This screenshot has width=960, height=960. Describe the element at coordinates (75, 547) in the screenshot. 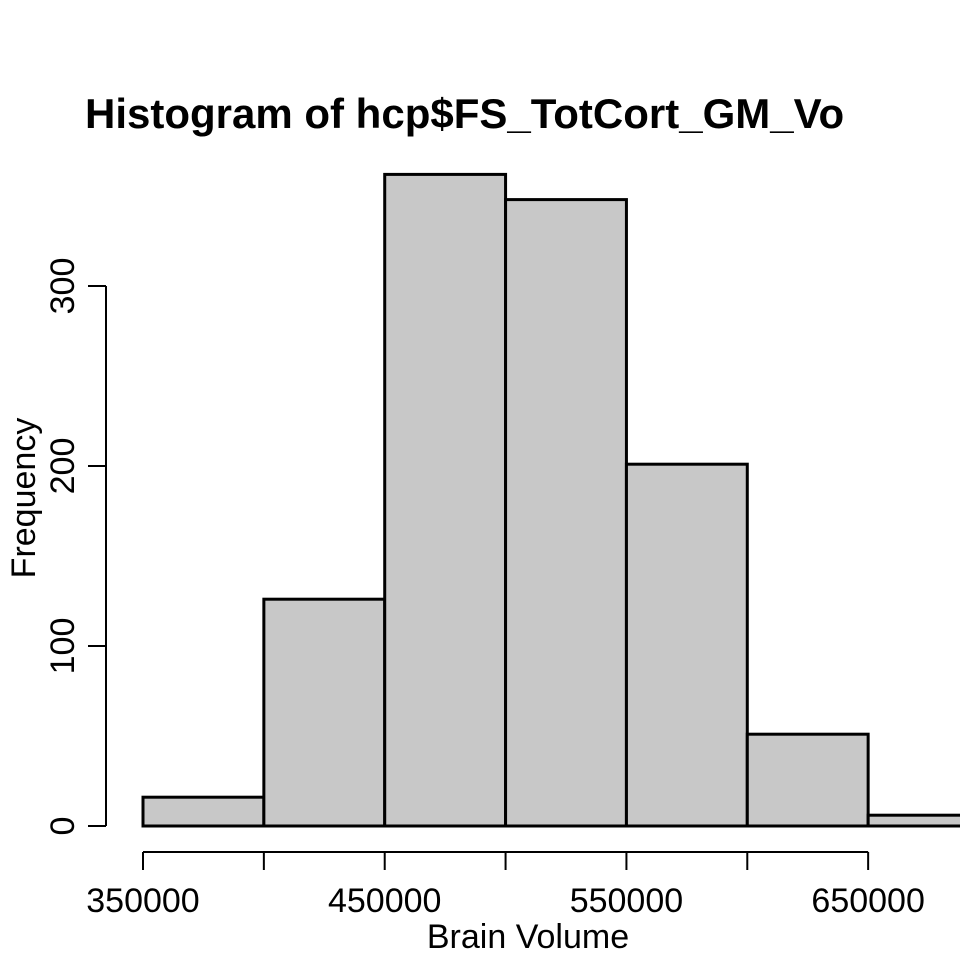

I see `y-axis: 0 100 200 300` at that location.